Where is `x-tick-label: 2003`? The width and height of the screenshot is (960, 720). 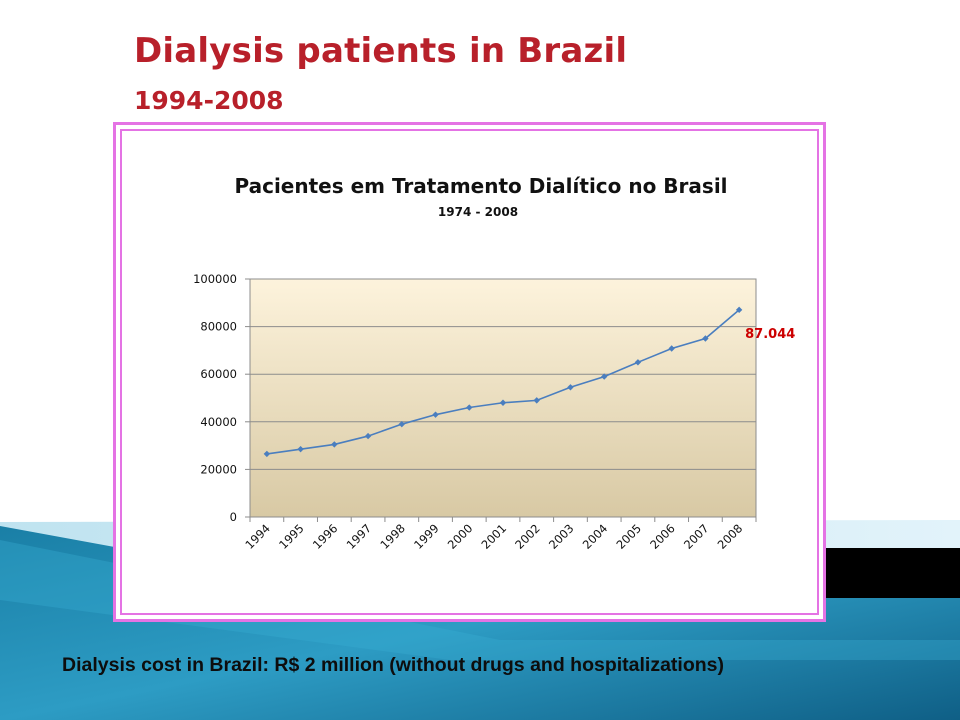
x-tick-label: 2003 is located at coordinates (561, 536).